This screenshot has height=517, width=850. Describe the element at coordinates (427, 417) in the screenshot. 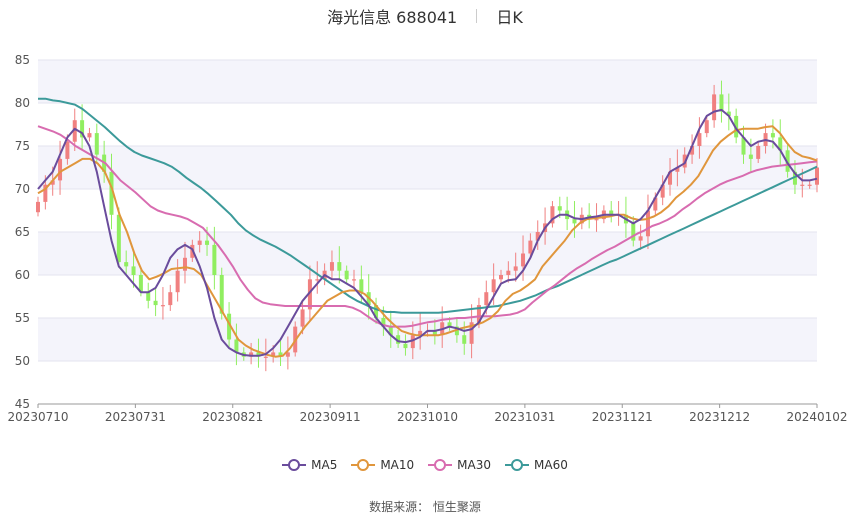

I see `x-tick-label: 20231010` at that location.